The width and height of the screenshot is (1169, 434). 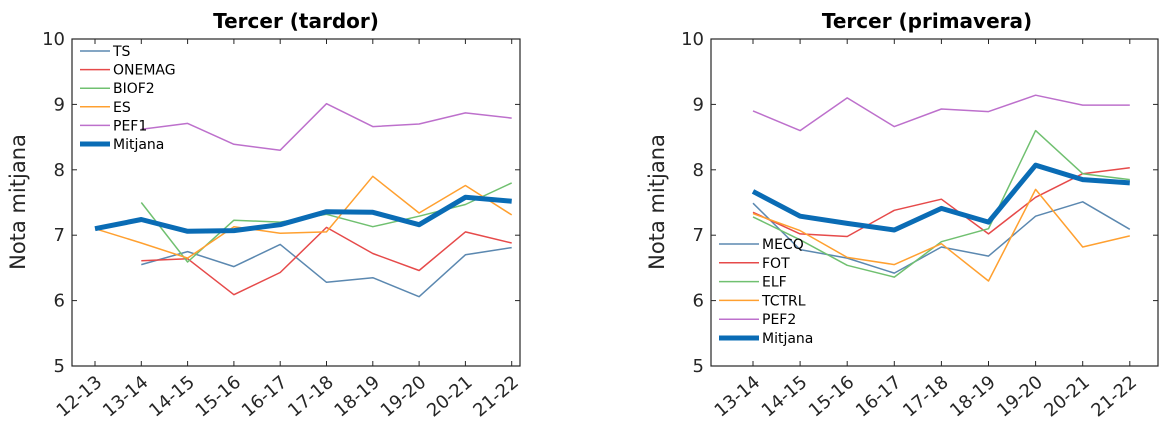 I want to click on legend-label: PEF2, so click(x=779, y=320).